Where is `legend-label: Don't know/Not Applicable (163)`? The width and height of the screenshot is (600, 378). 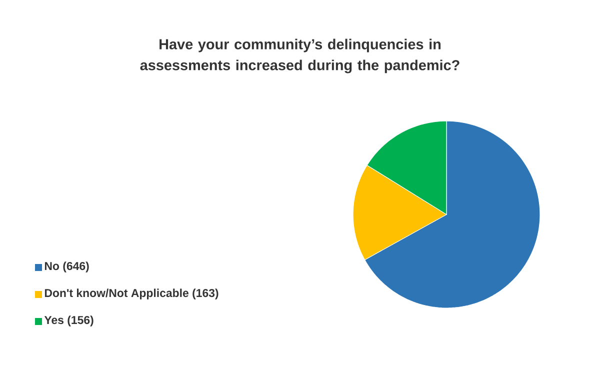 legend-label: Don't know/Not Applicable (163) is located at coordinates (131, 294).